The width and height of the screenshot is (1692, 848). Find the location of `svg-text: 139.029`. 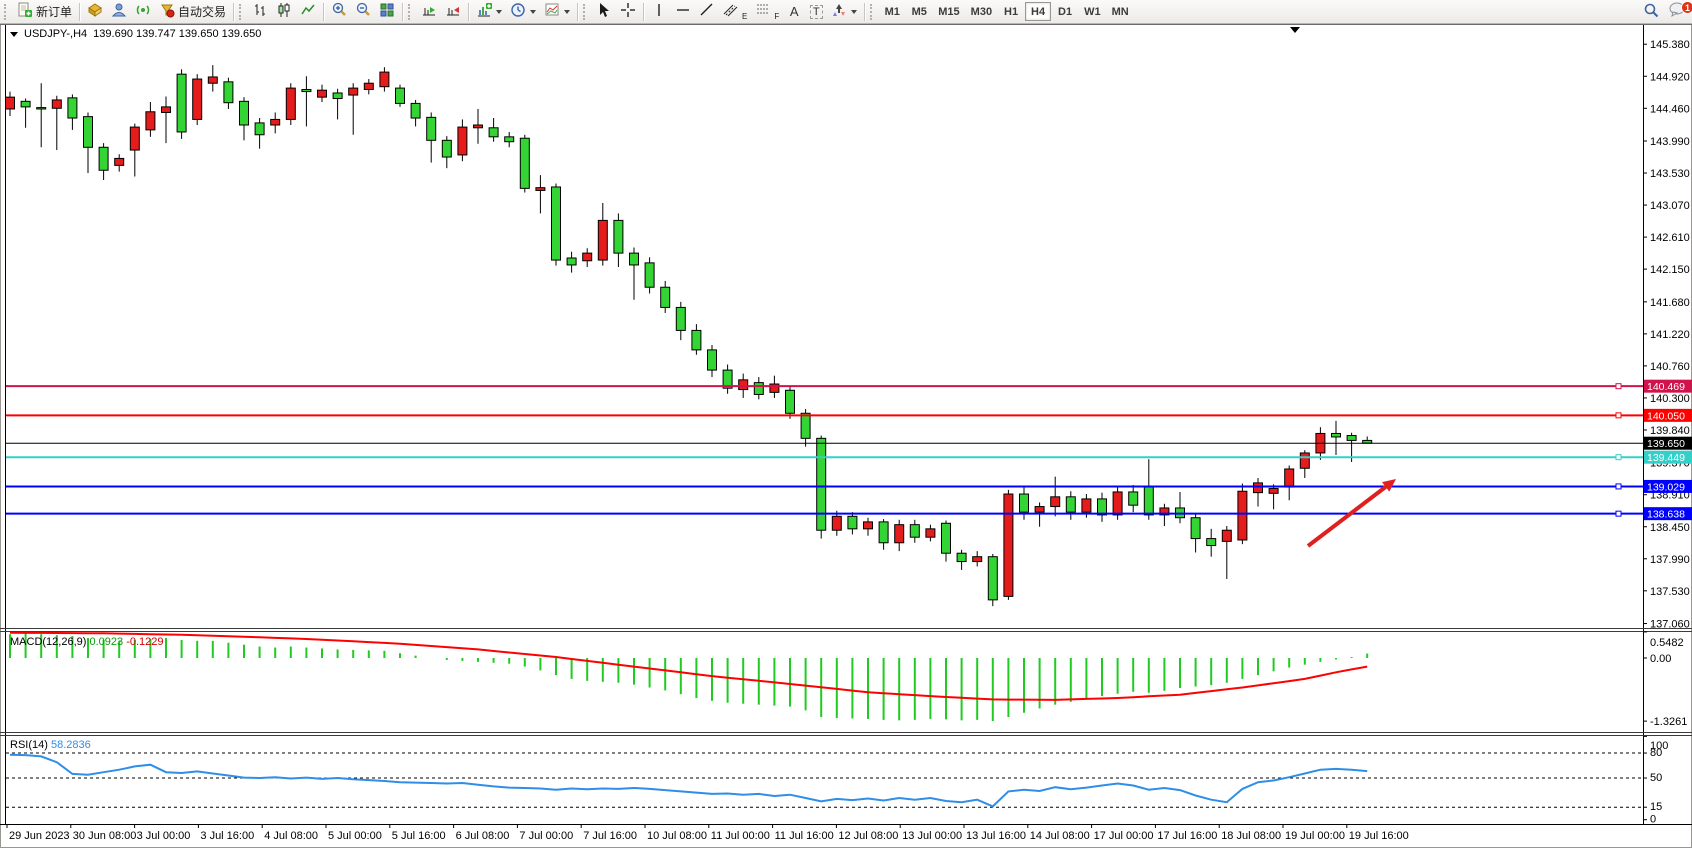

svg-text: 139.029 is located at coordinates (1666, 487).